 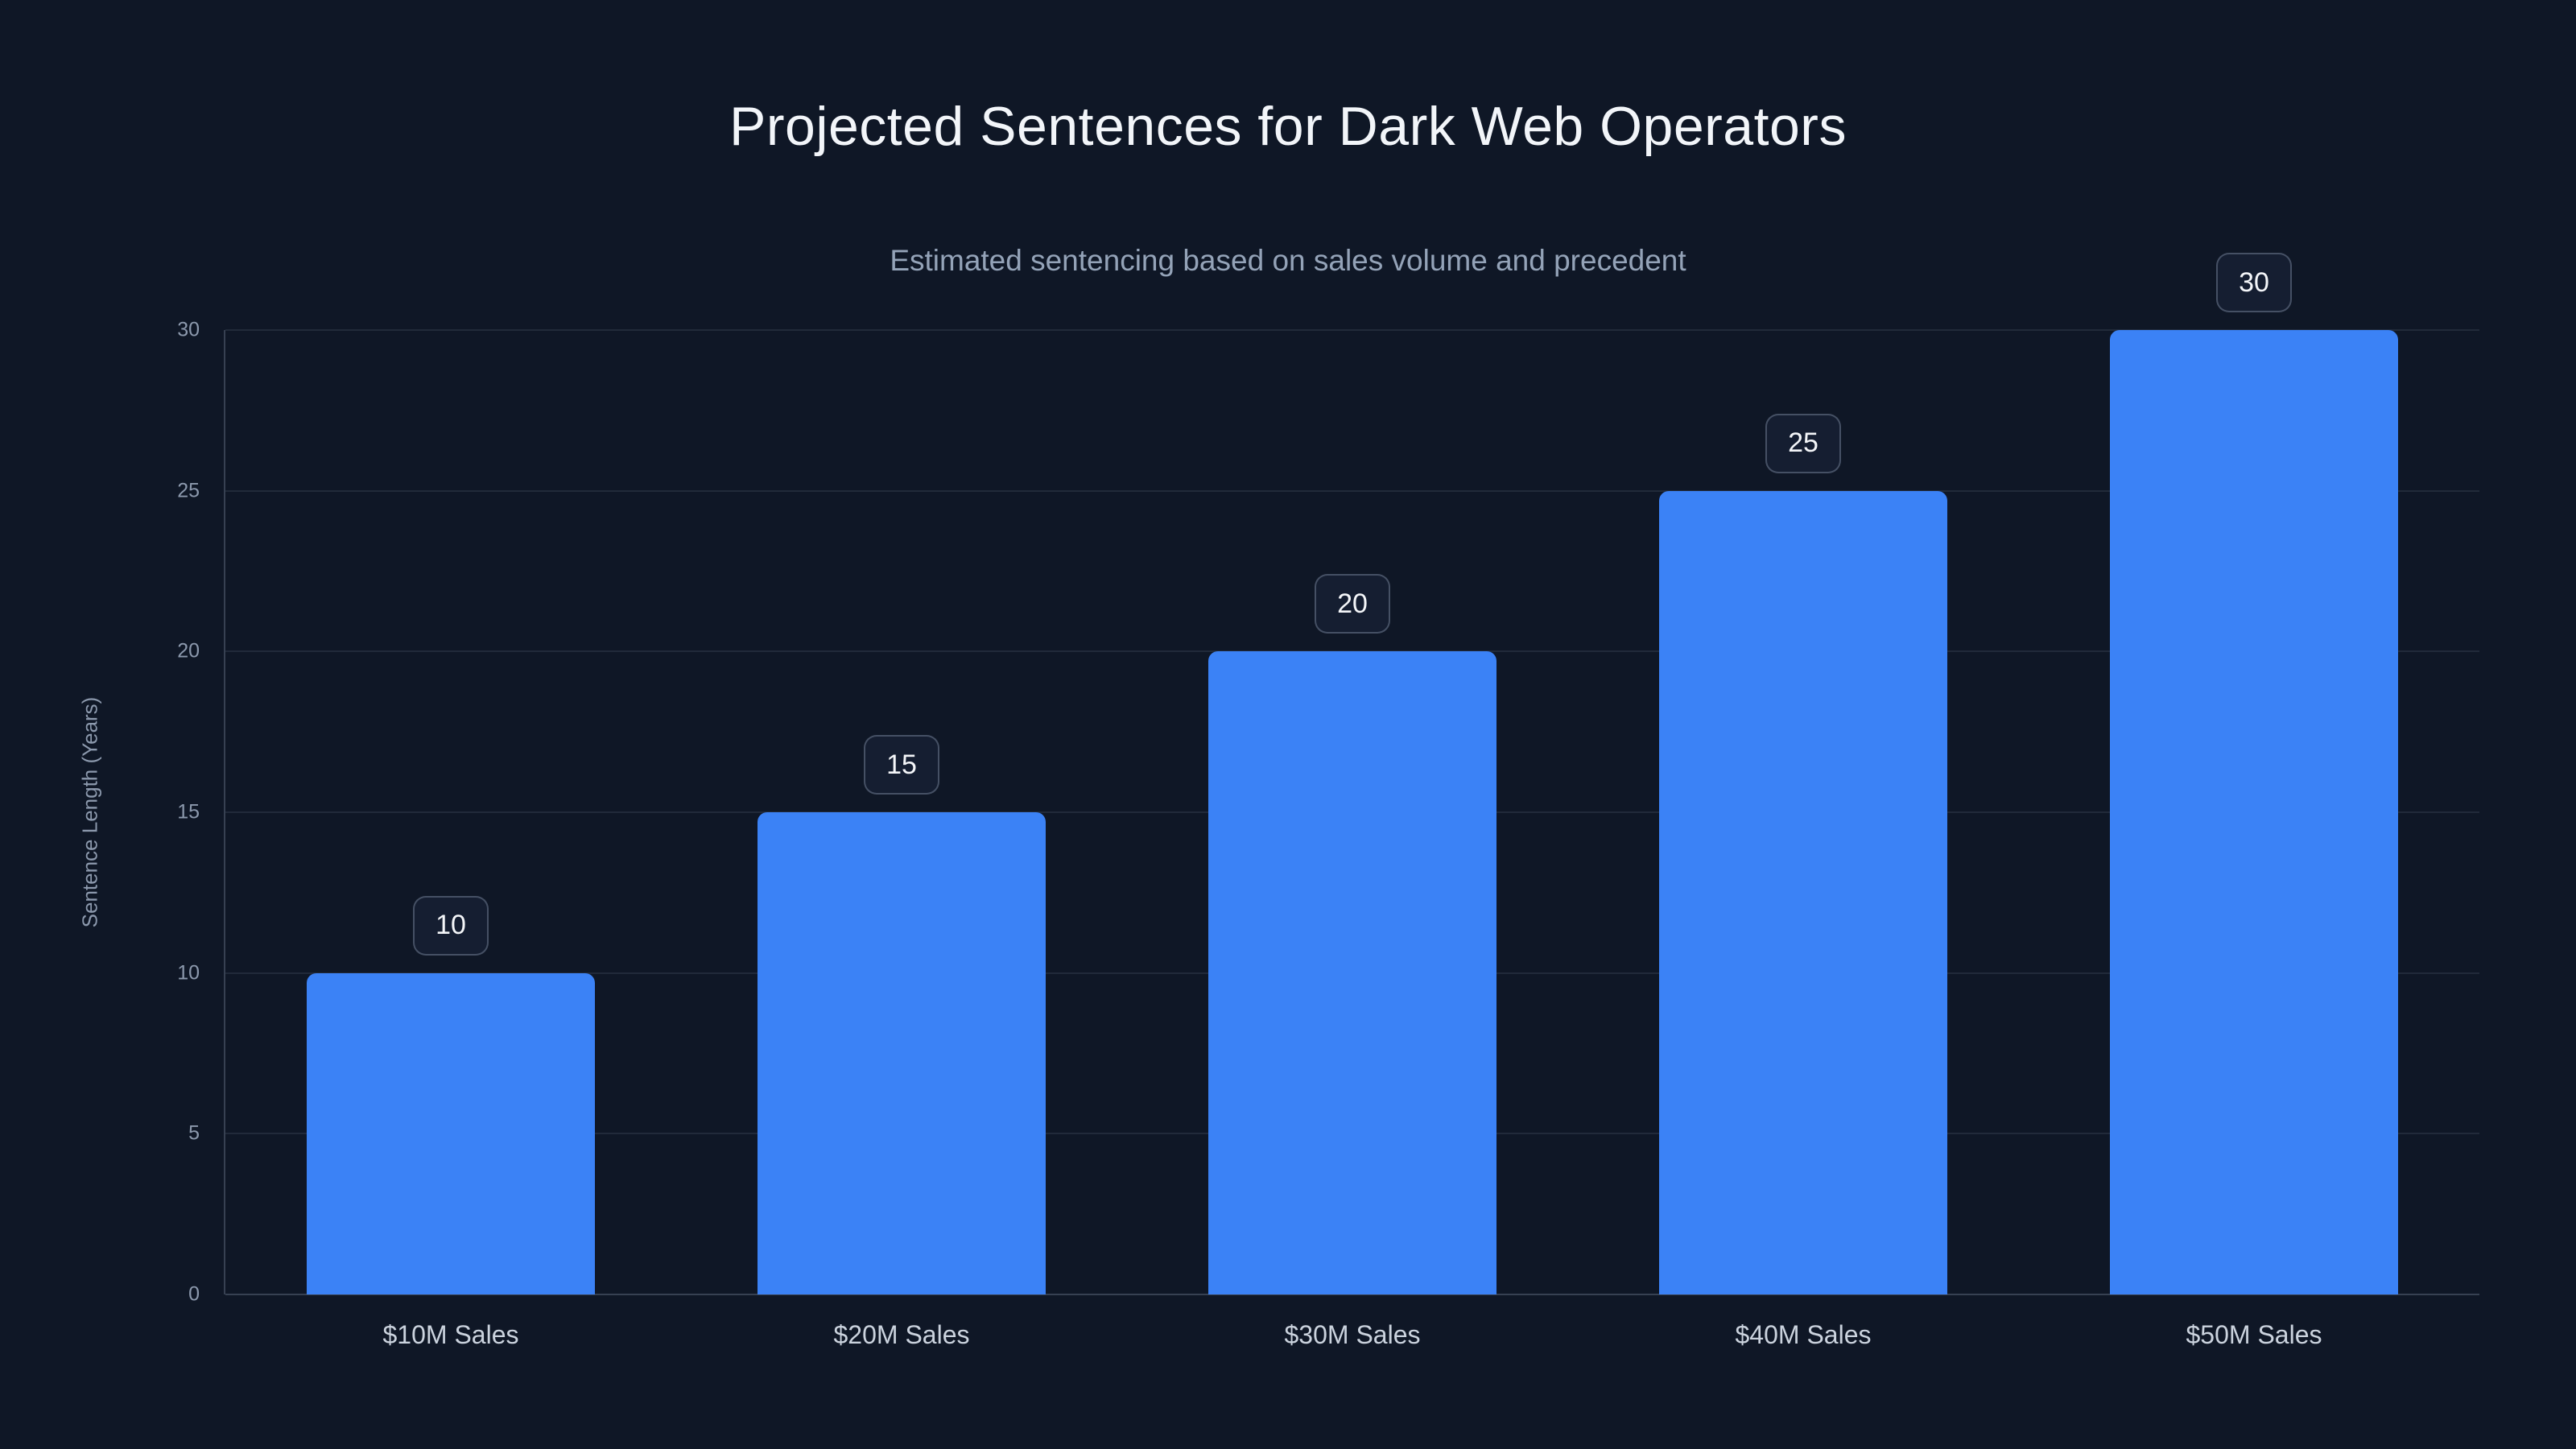 I want to click on y-axis-line, so click(x=224, y=812).